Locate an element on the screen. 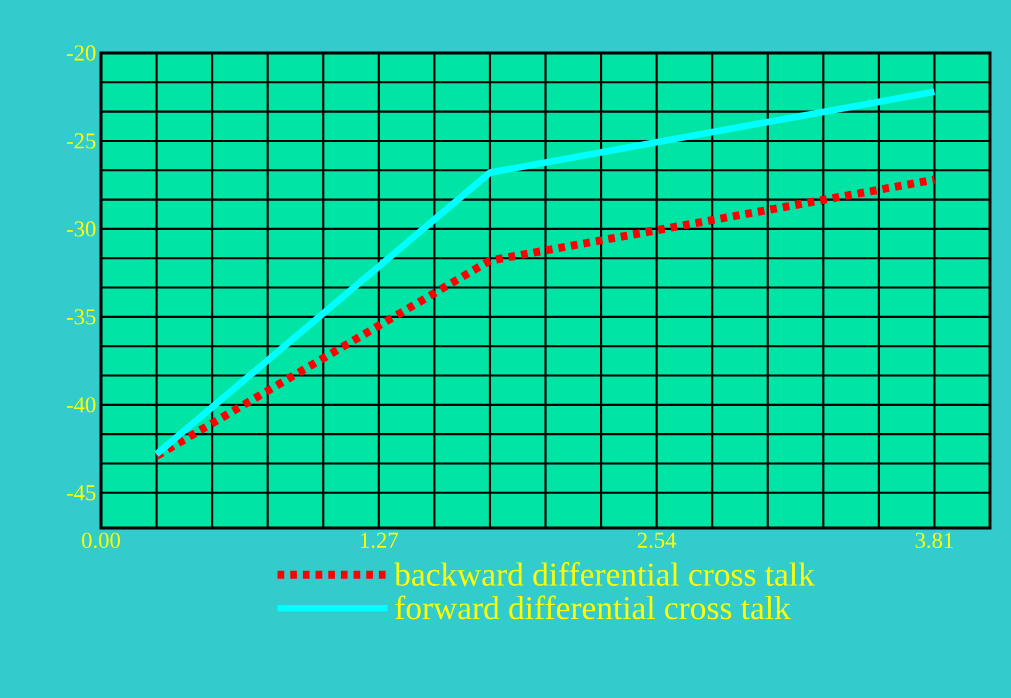 Image resolution: width=1011 pixels, height=698 pixels. y-tick-label: -45 is located at coordinates (81, 493).